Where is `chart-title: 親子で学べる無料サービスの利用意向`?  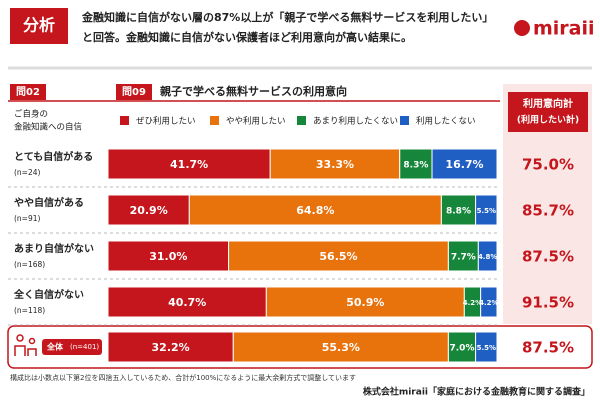 chart-title: 親子で学べる無料サービスの利用意向 is located at coordinates (253, 91).